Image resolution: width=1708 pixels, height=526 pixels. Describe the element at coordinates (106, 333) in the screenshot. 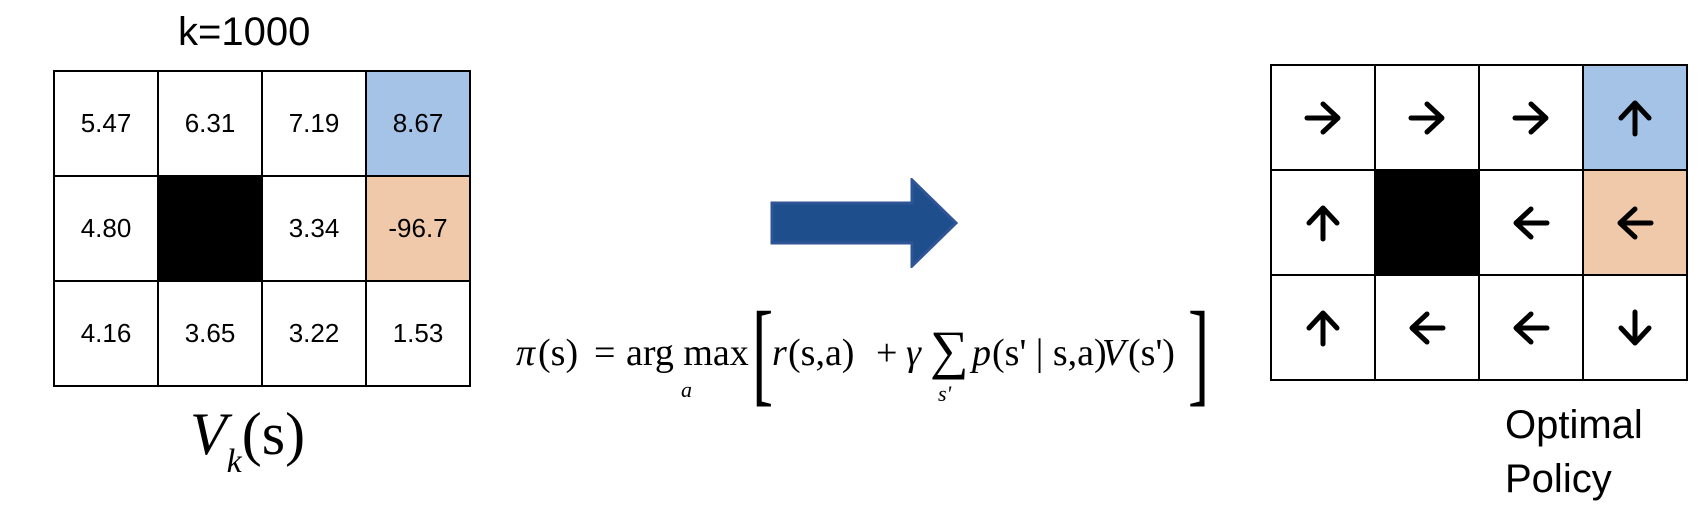

I see `value-cell: 4.16` at that location.